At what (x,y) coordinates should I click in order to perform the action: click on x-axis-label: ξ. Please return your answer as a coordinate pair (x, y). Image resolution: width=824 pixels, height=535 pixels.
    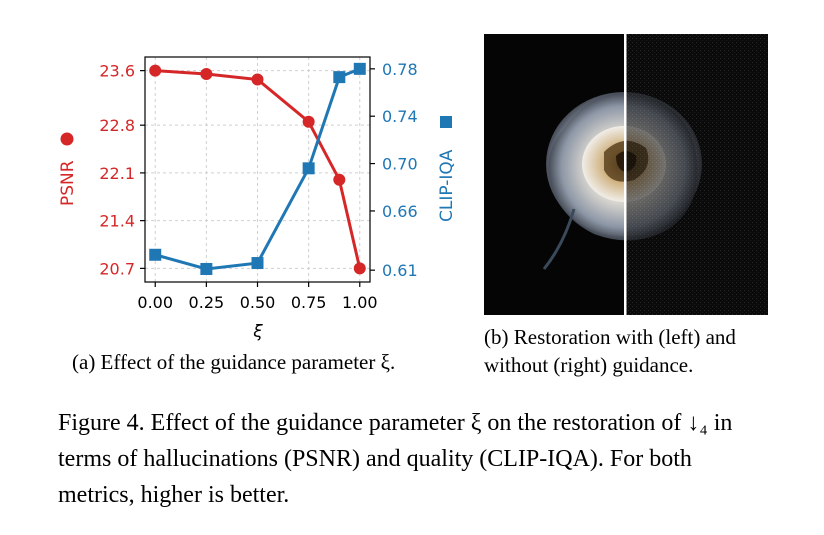
    Looking at the image, I should click on (257, 332).